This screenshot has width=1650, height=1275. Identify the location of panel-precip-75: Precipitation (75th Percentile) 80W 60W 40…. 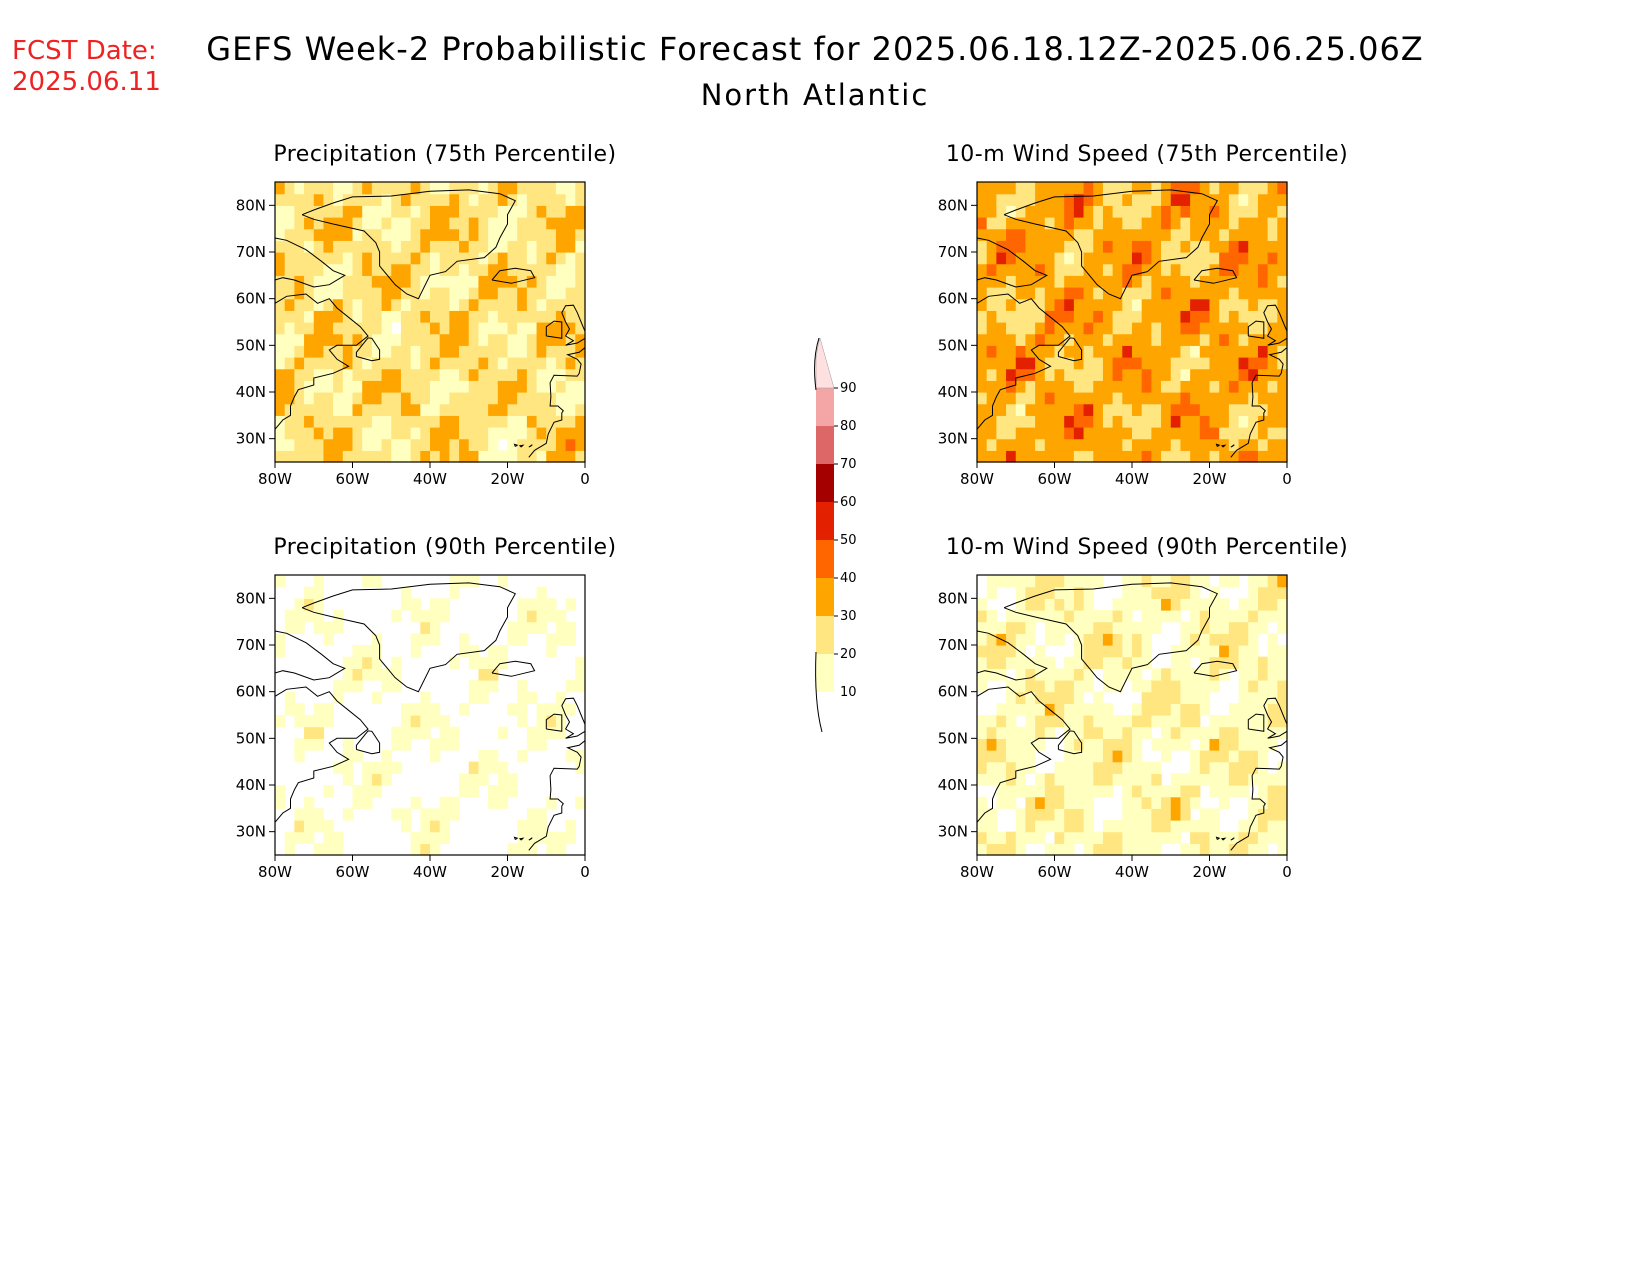
(445, 332).